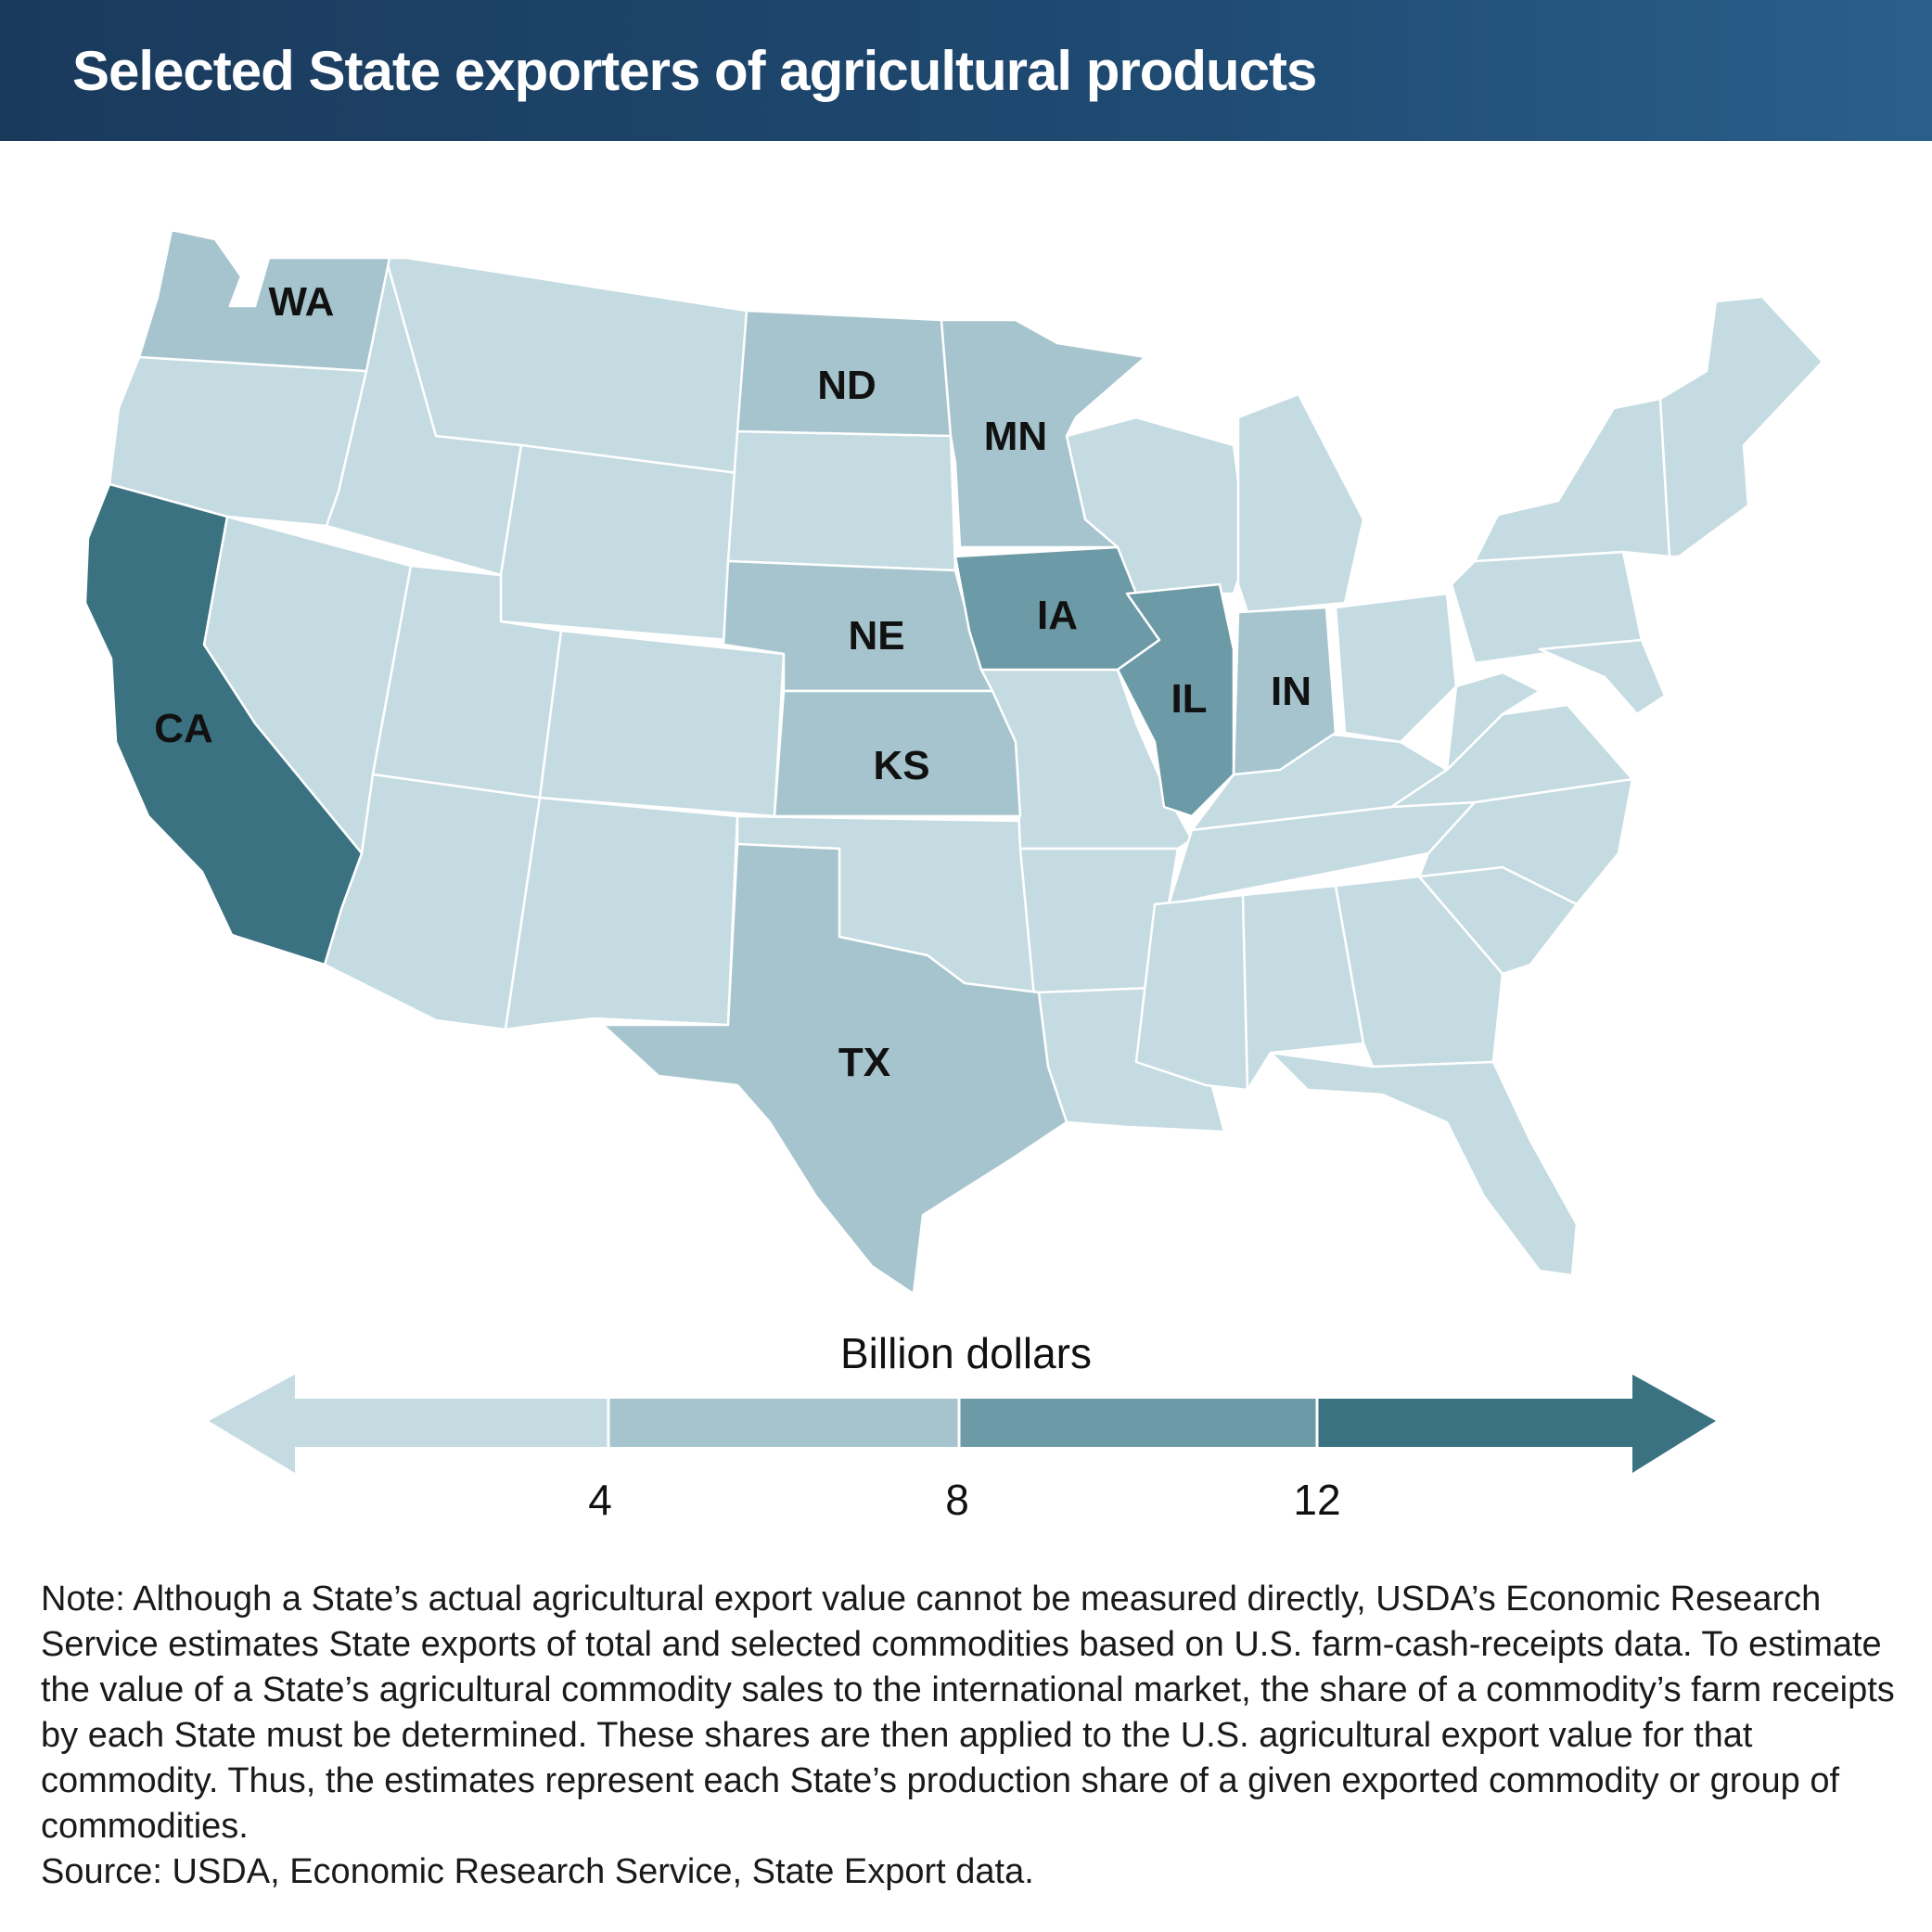 The height and width of the screenshot is (1932, 1932). Describe the element at coordinates (864, 1062) in the screenshot. I see `label-tx: TX` at that location.